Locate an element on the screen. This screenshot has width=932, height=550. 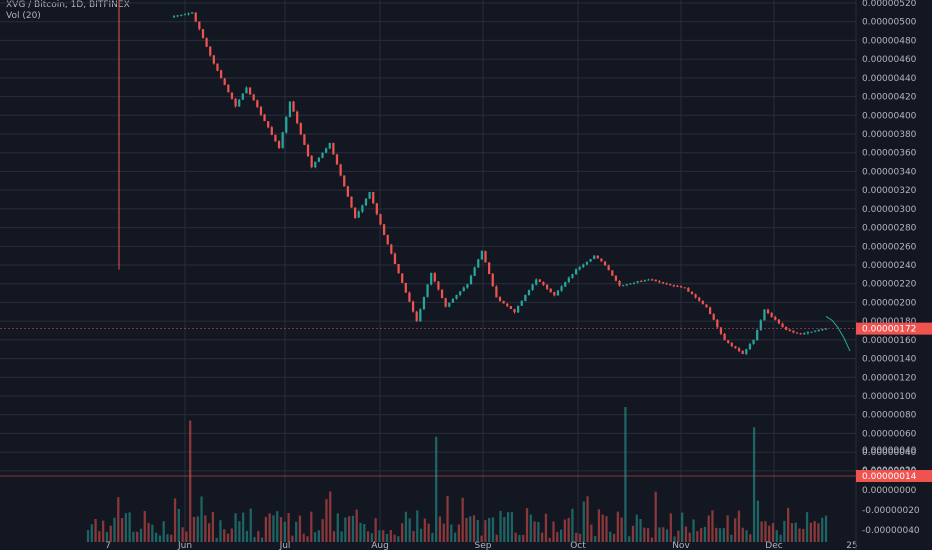
volume-indicator-label: Vol (20) is located at coordinates (23, 16).